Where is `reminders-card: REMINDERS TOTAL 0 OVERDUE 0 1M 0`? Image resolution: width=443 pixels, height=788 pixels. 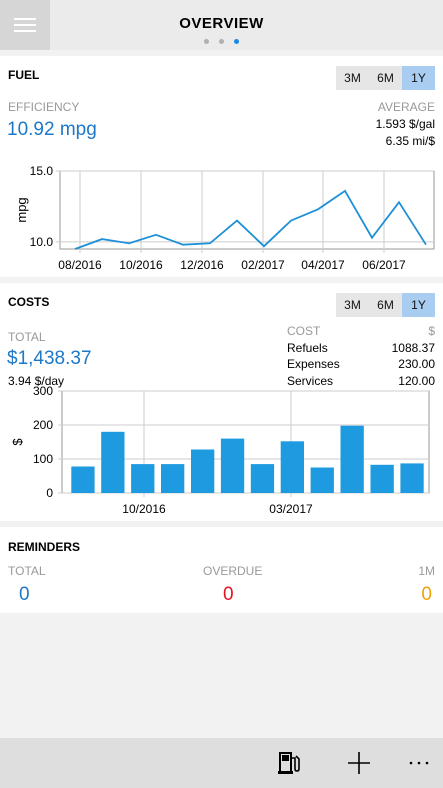
reminders-card: REMINDERS TOTAL 0 OVERDUE 0 1M 0 is located at coordinates (221, 570).